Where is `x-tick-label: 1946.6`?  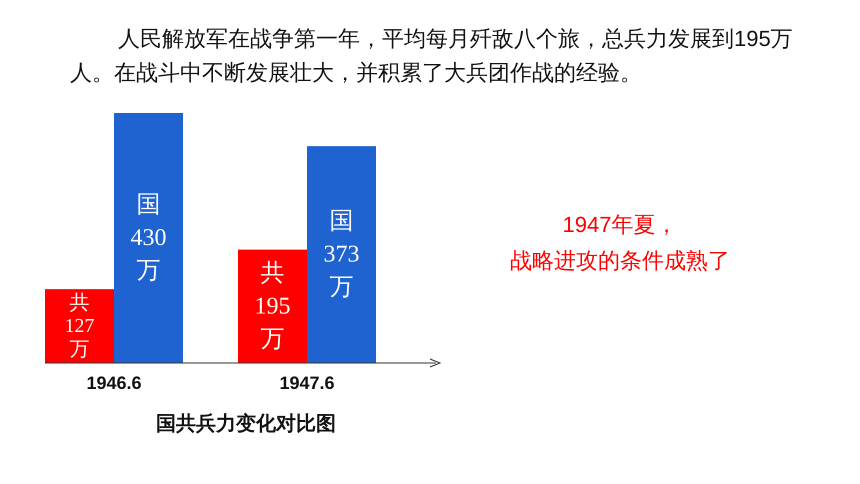
x-tick-label: 1946.6 is located at coordinates (114, 383).